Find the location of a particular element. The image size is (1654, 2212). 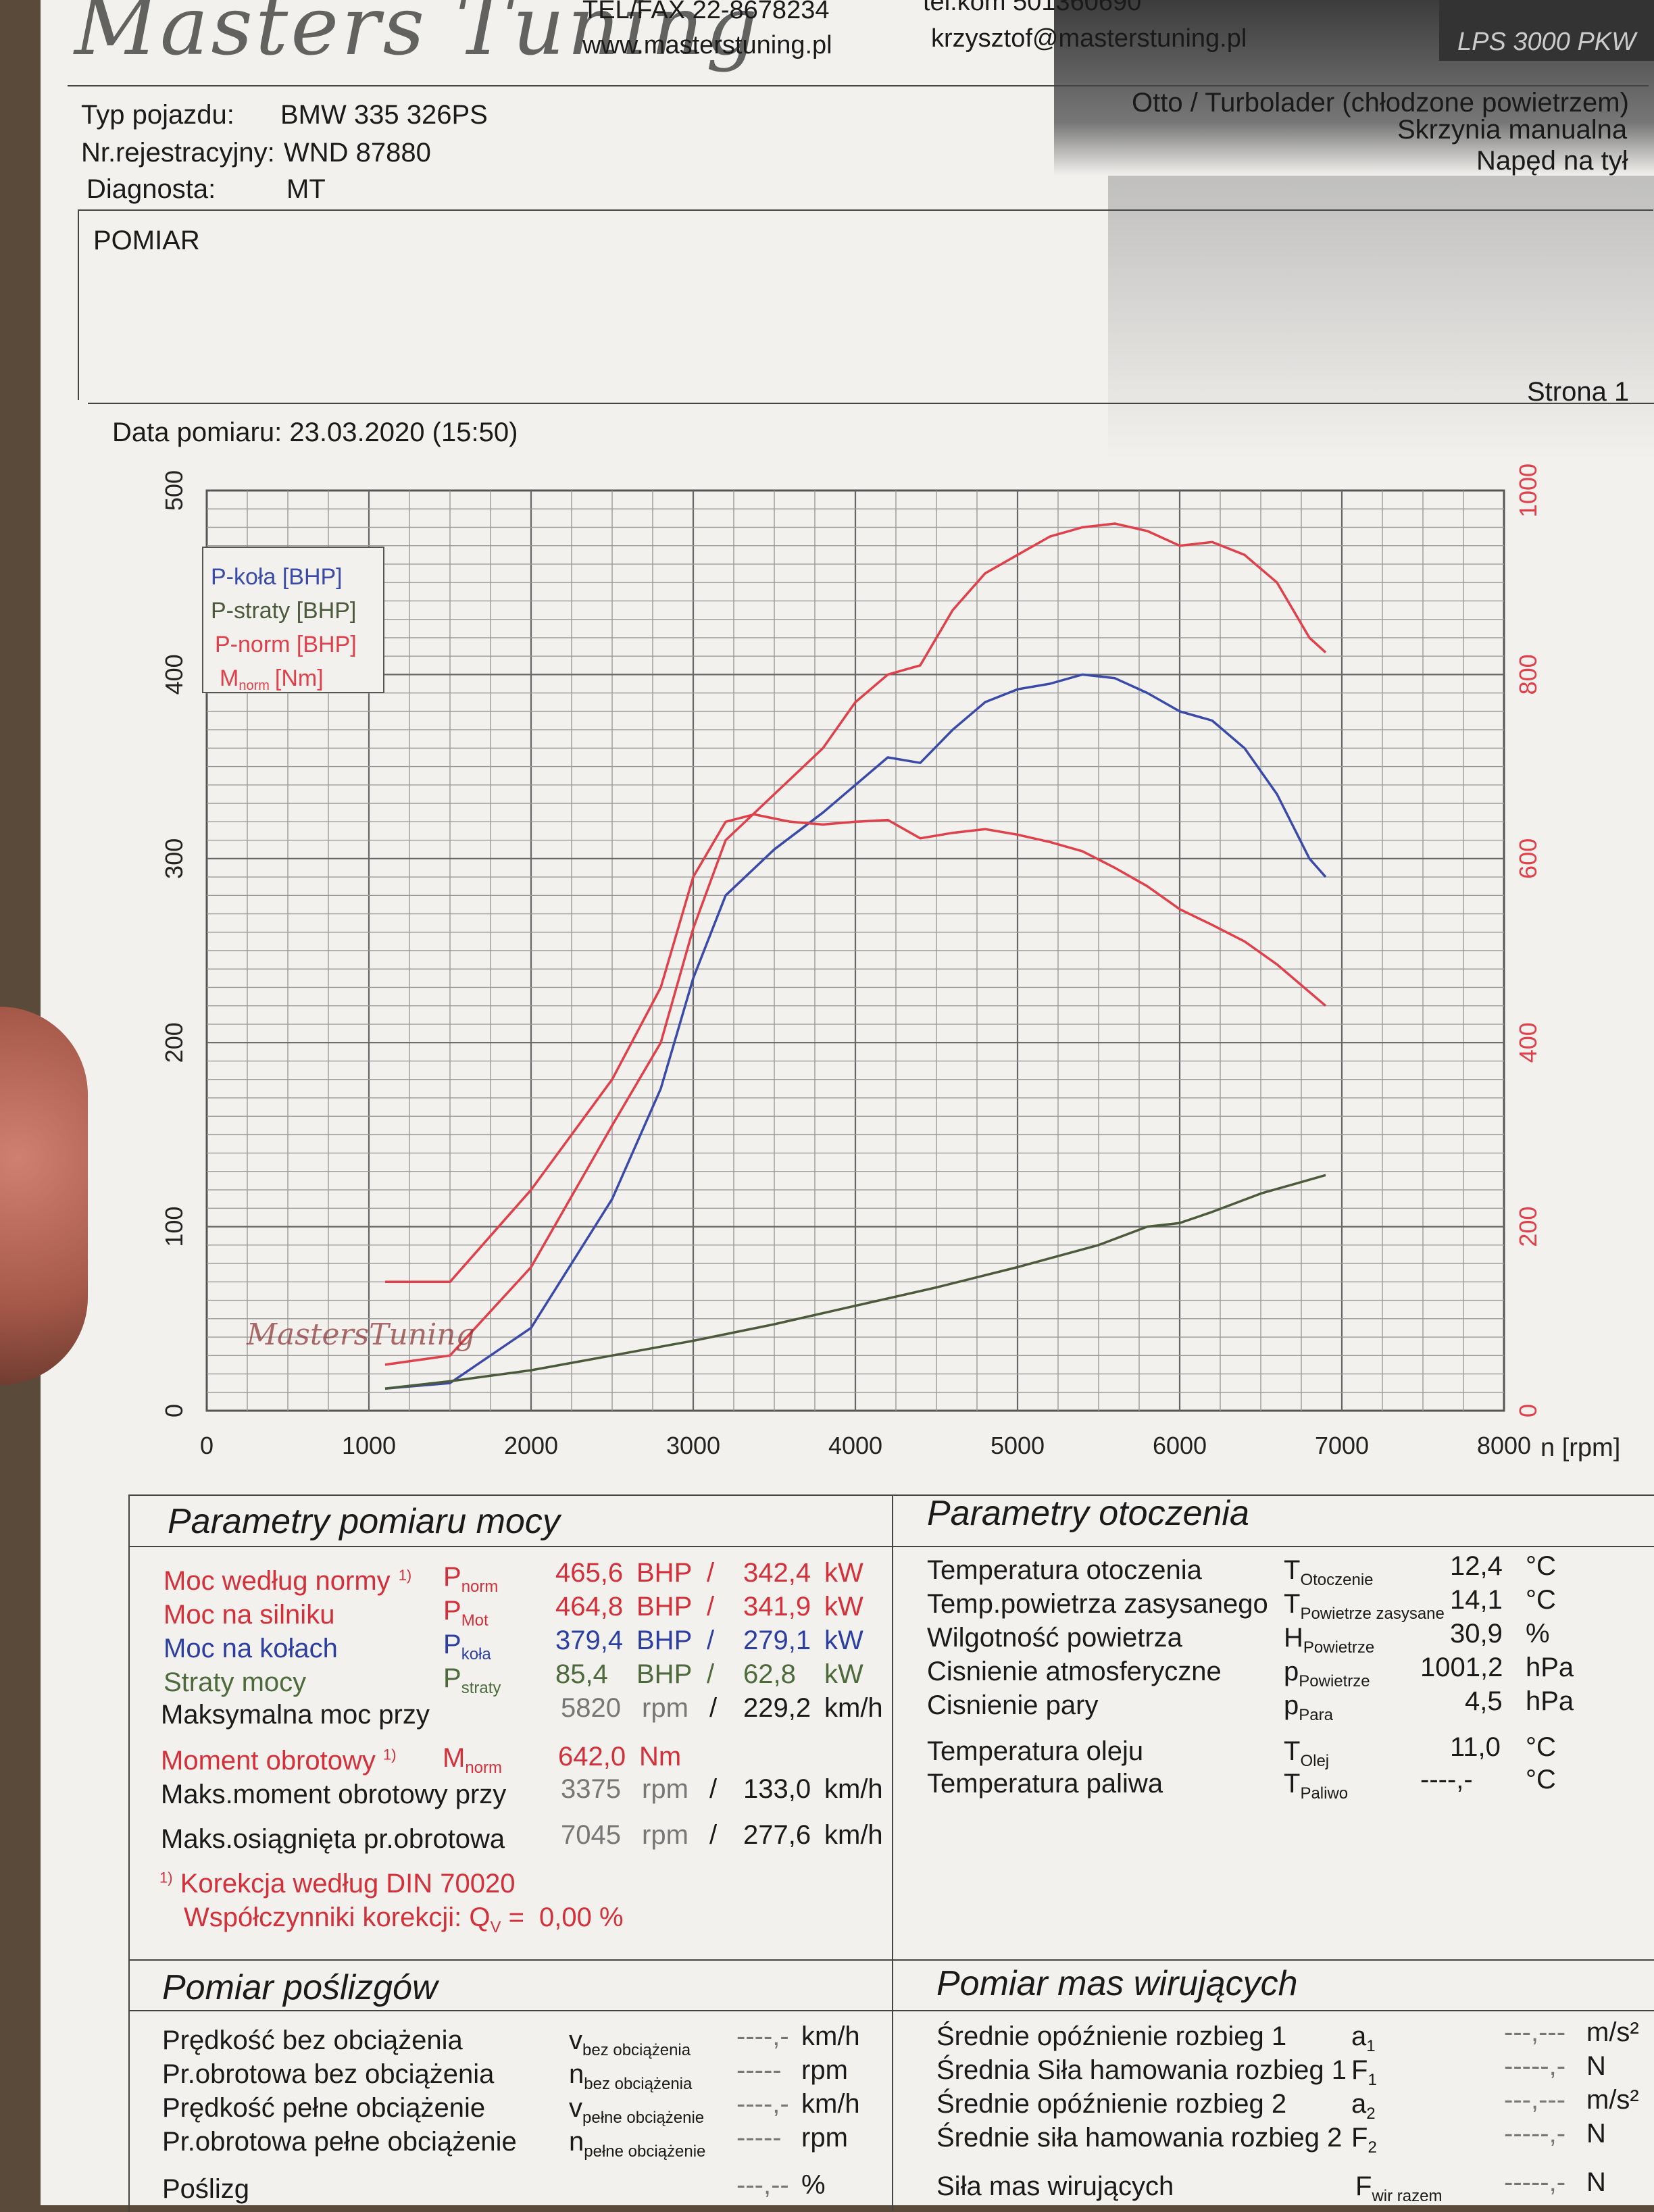

rotating-row-label: Siła mas wirujących is located at coordinates (1055, 2186).